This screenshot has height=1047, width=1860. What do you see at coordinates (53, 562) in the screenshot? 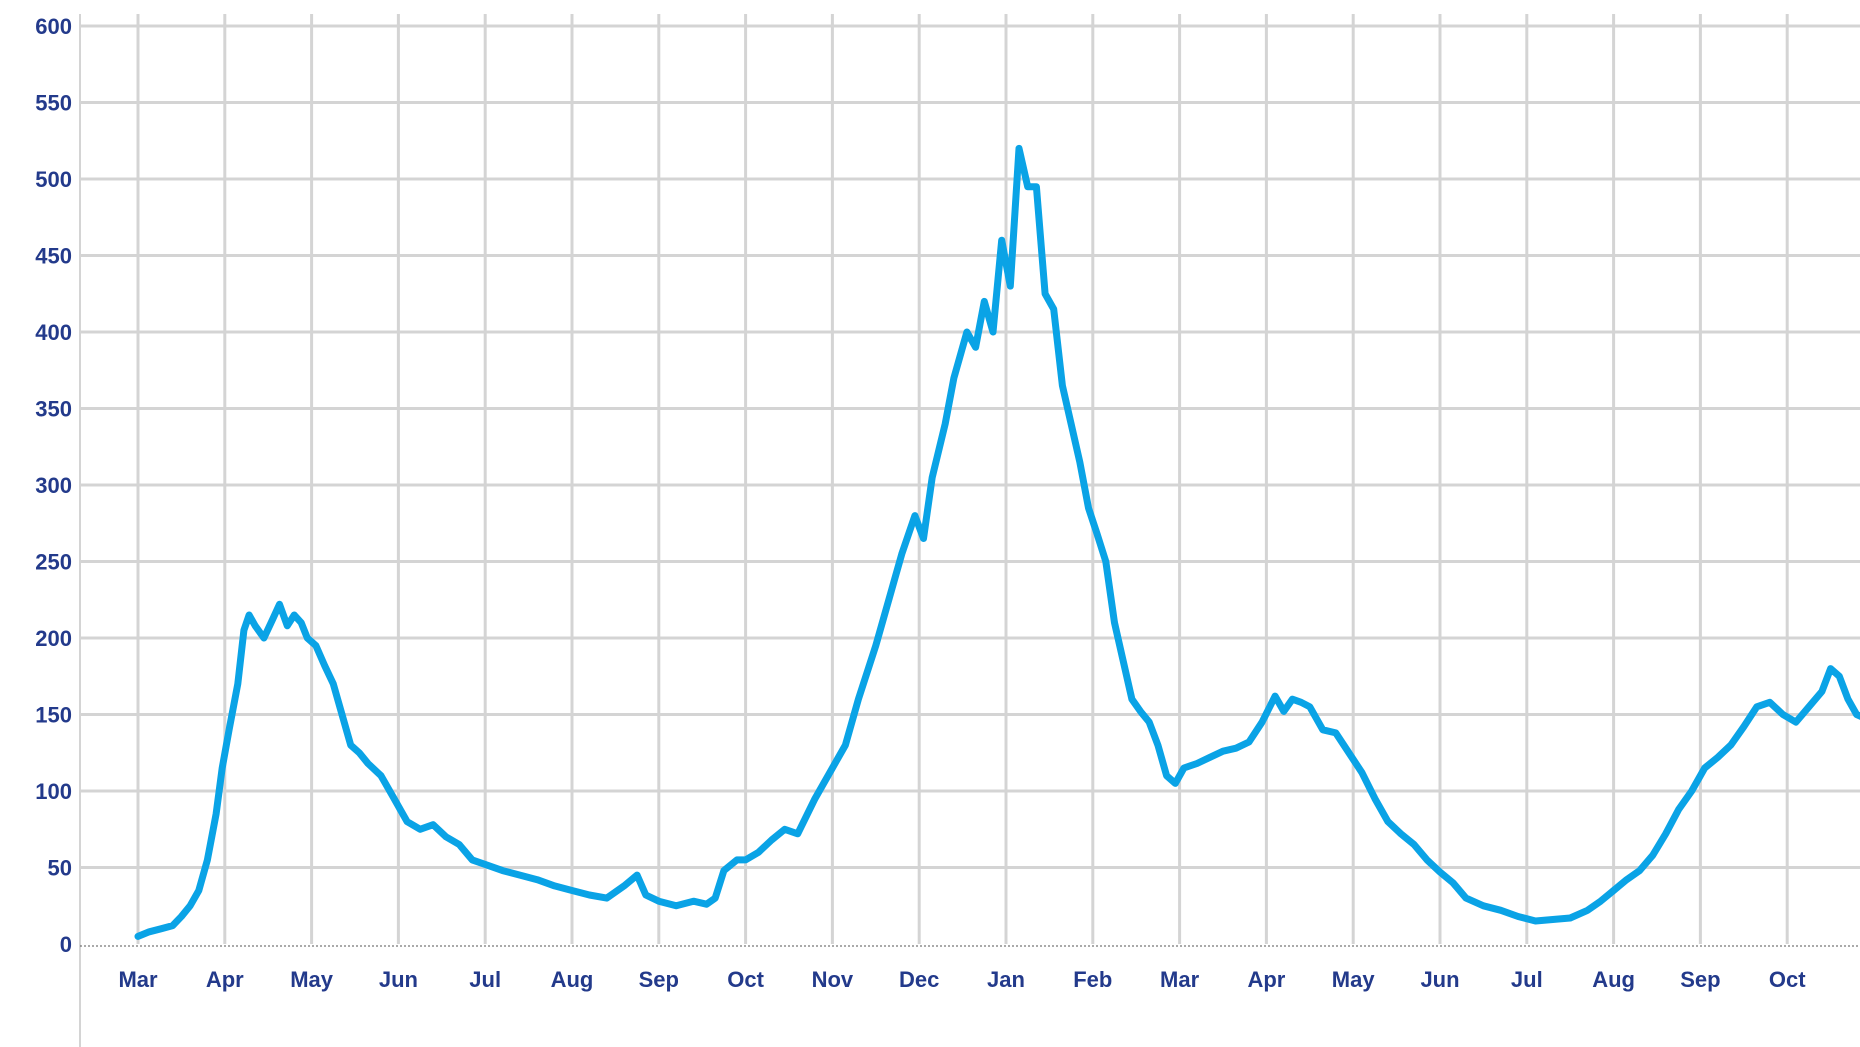
I see `y-tick-label: 250` at bounding box center [53, 562].